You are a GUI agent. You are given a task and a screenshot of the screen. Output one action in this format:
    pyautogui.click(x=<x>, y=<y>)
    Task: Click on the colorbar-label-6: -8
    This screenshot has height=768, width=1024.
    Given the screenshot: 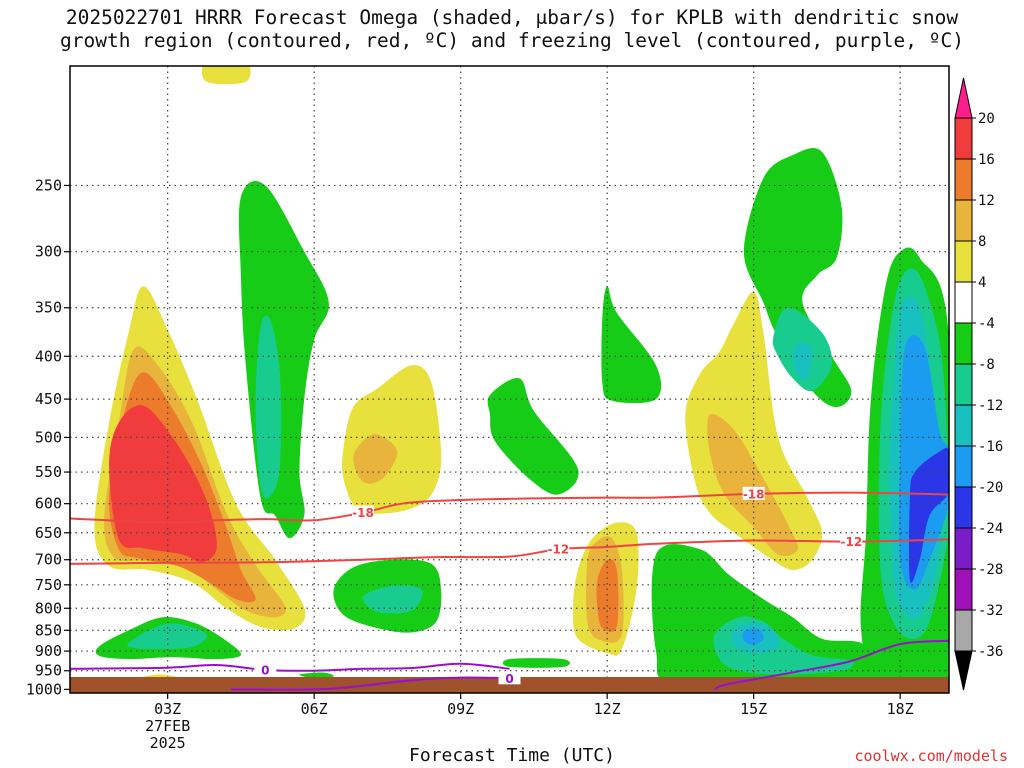 What is the action you would take?
    pyautogui.click(x=986, y=365)
    